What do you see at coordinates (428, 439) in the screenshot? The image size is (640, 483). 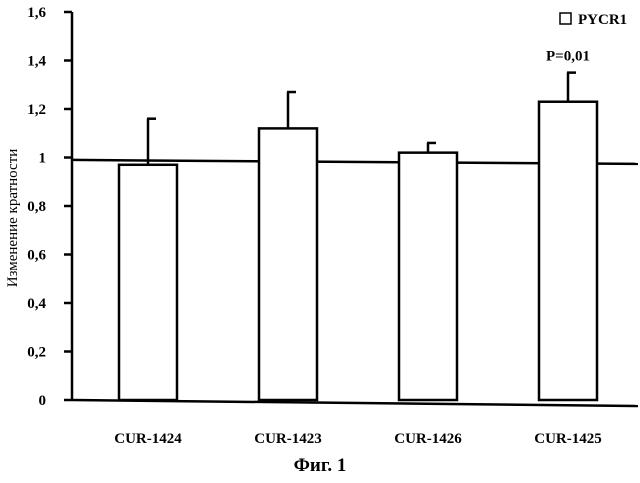 I see `x-tick-label: CUR-1426` at bounding box center [428, 439].